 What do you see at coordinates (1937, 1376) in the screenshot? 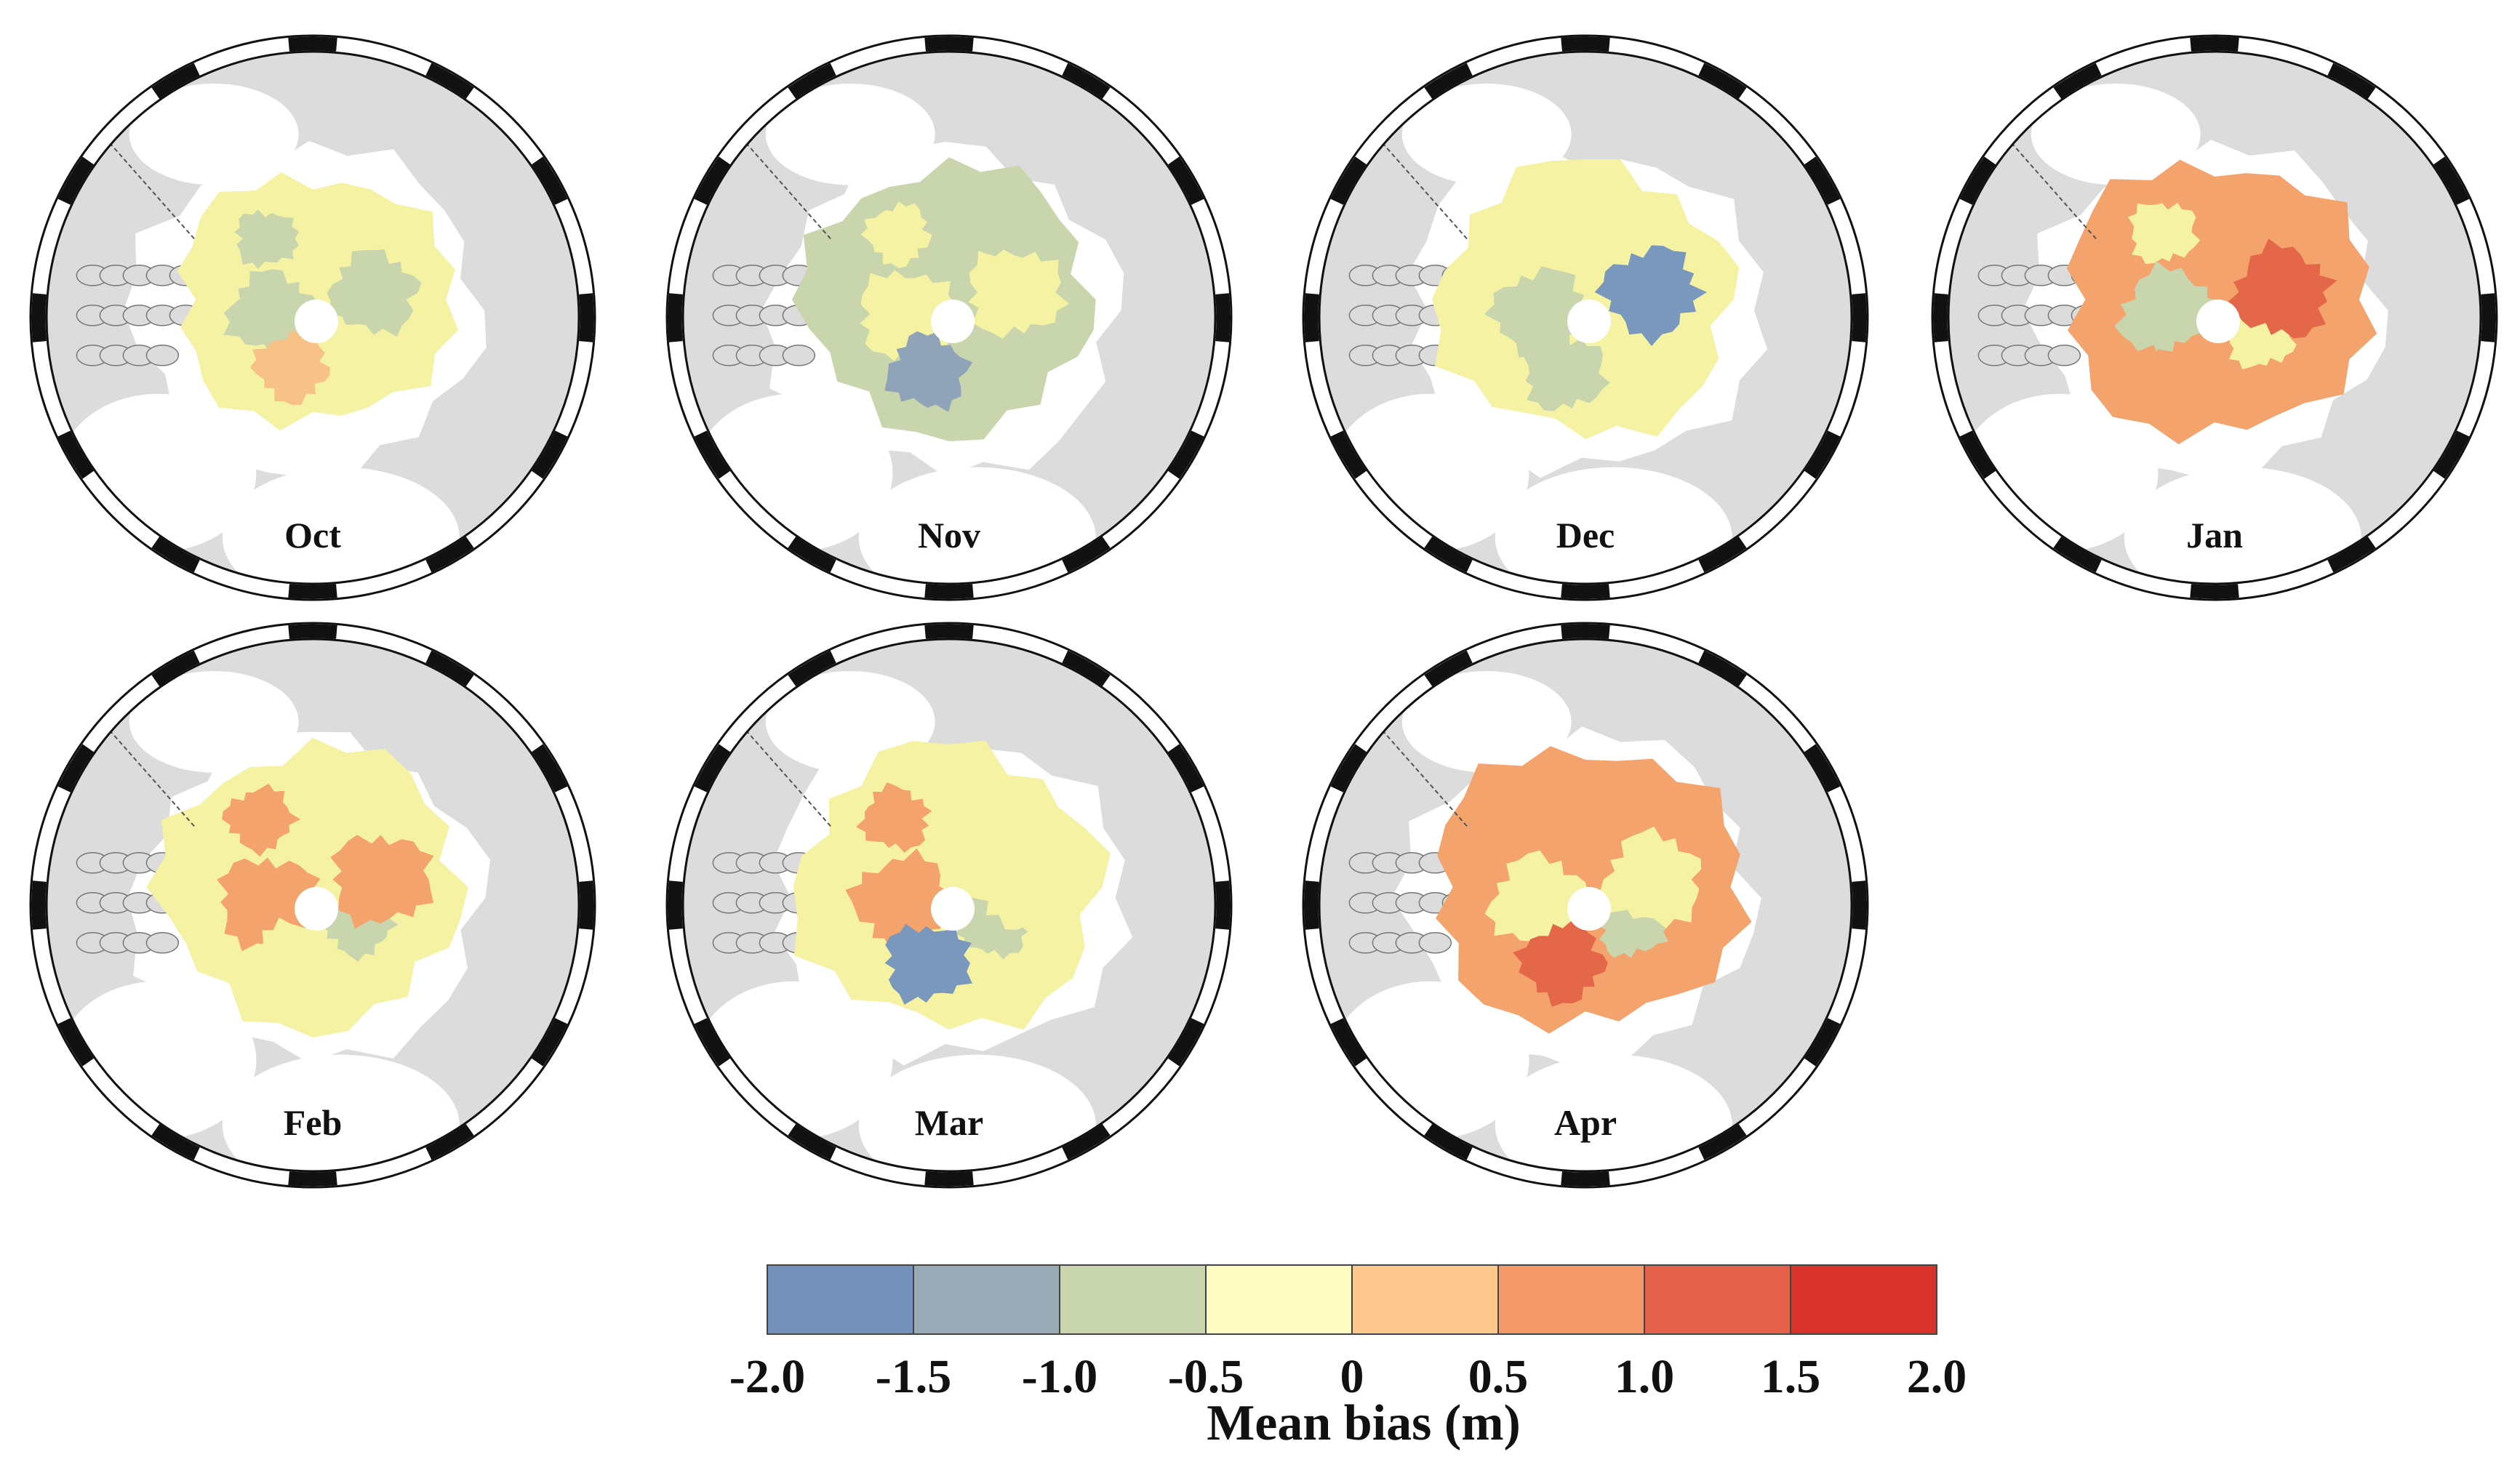
I see `colorbar-tick-label: 2.0` at bounding box center [1937, 1376].